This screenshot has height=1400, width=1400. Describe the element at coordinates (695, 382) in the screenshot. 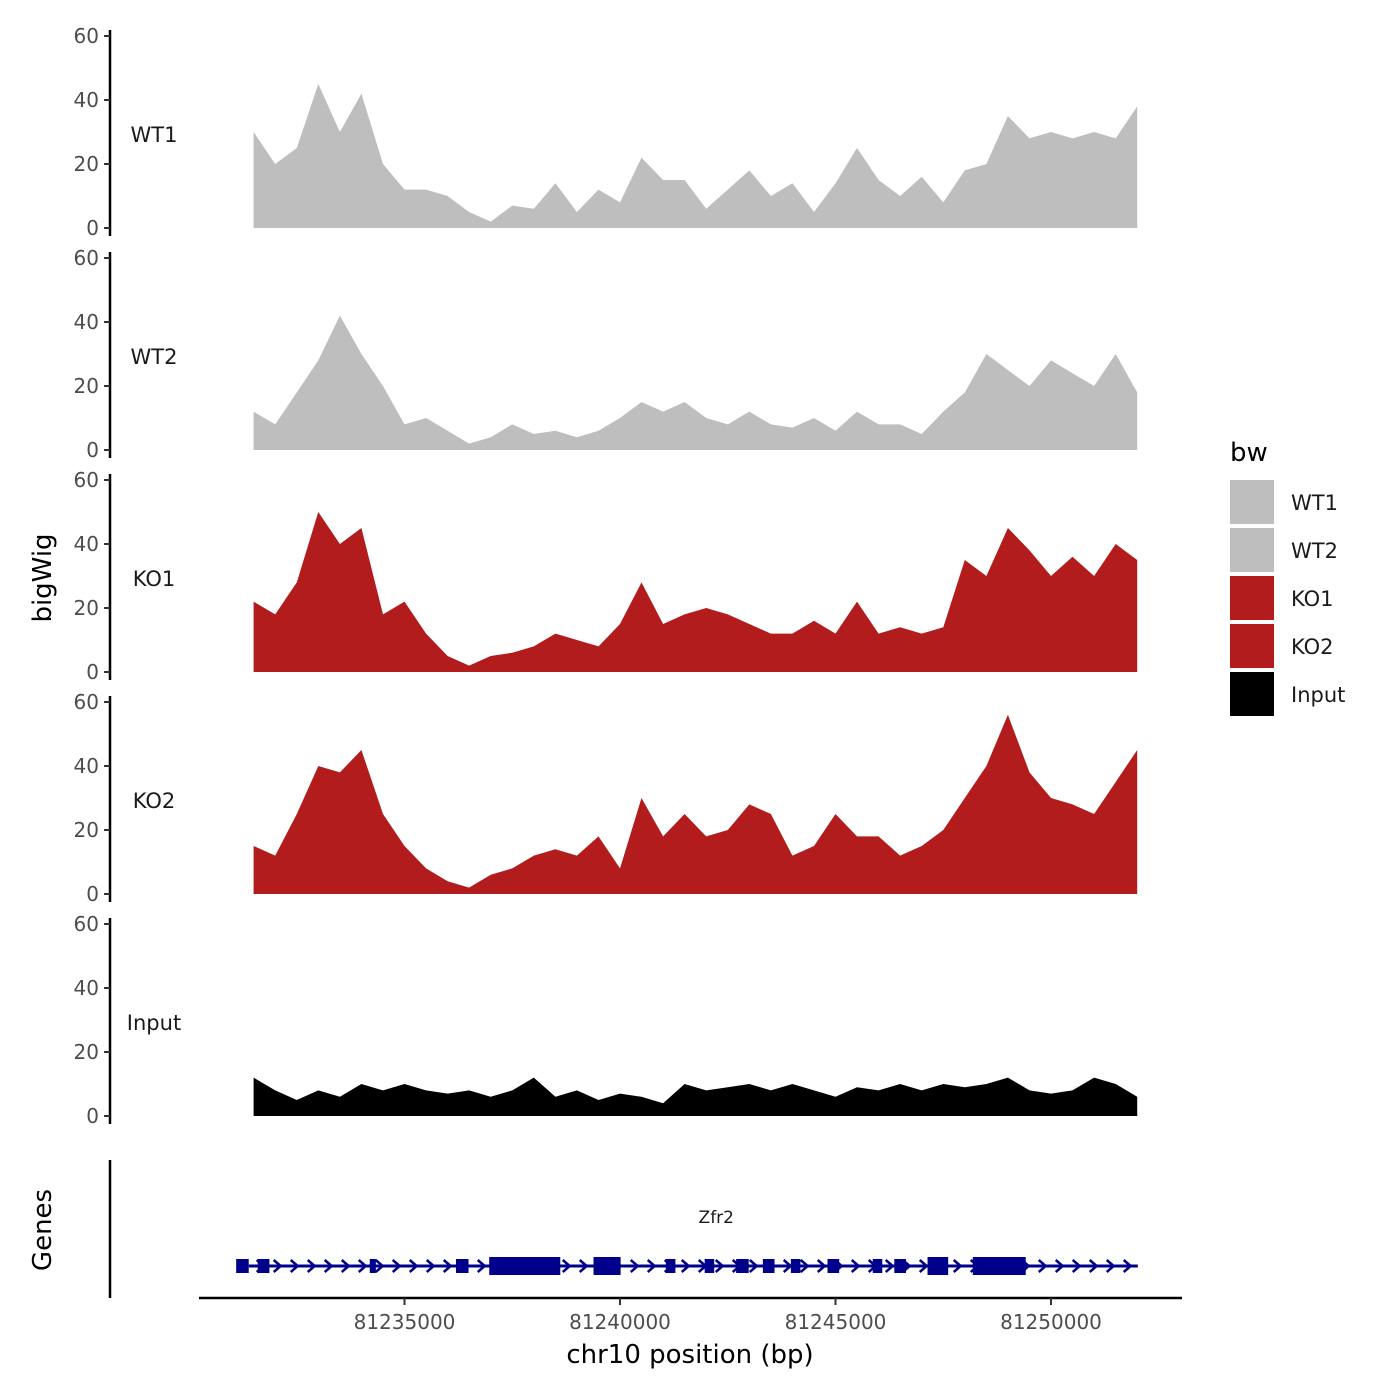

I see `track-area-wt2` at that location.